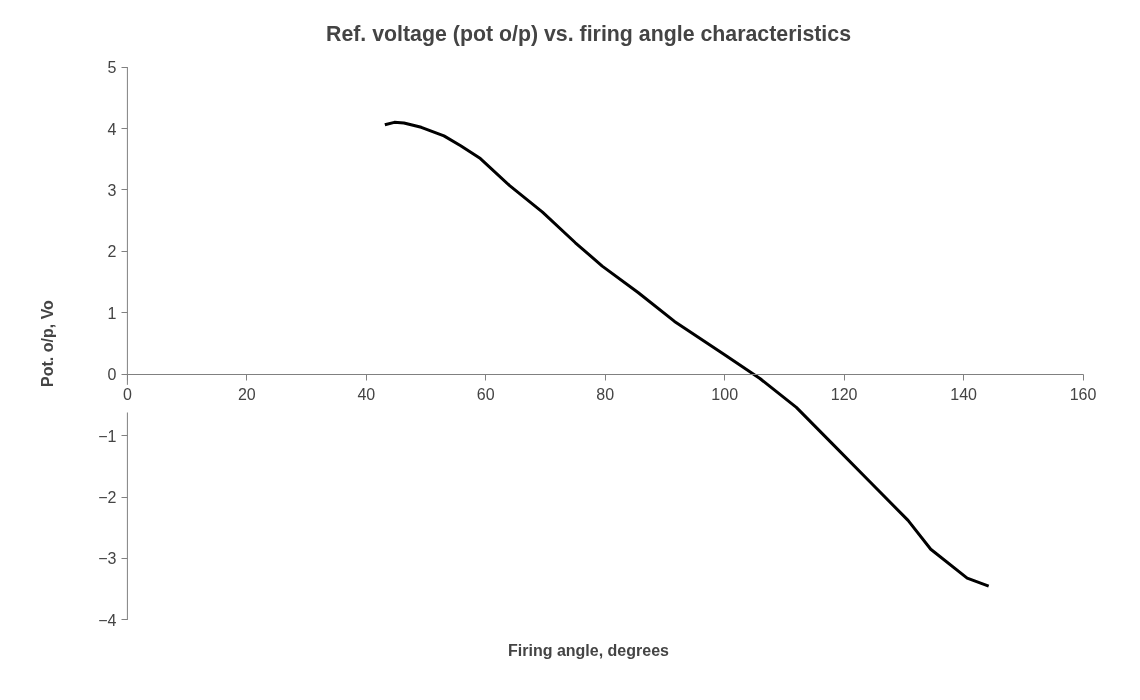  Describe the element at coordinates (366, 395) in the screenshot. I see `x-tick-label: 40` at that location.